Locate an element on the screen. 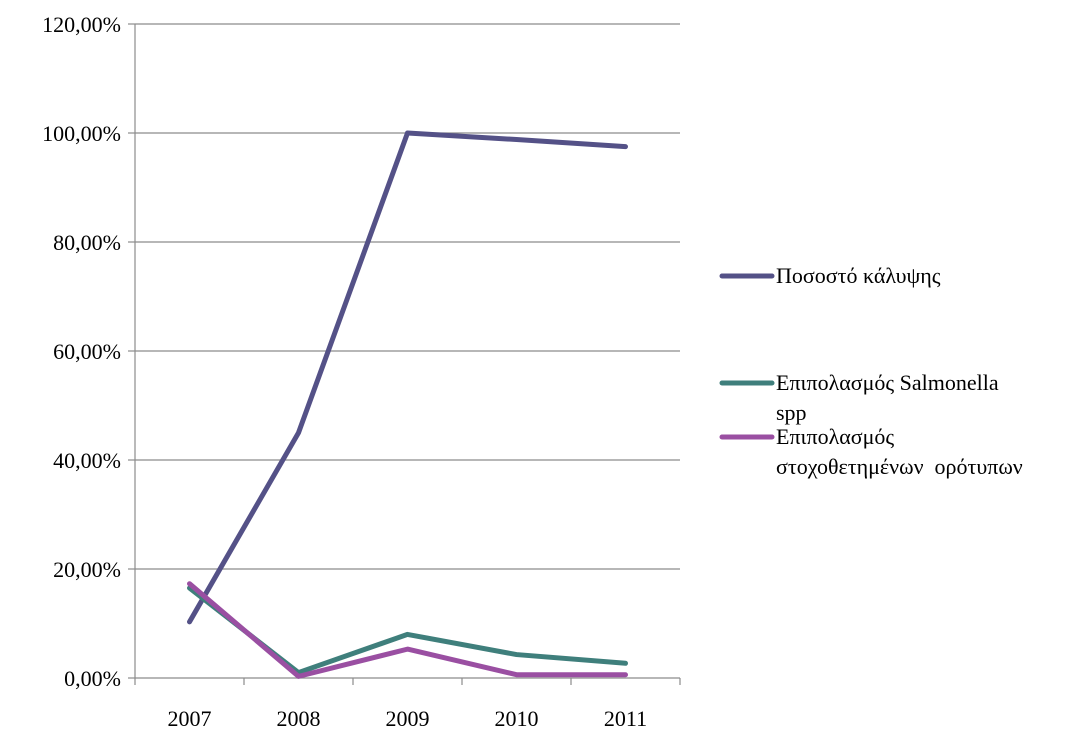 This screenshot has width=1083, height=734. legend-label: στοχοθετημένων ορότυπων is located at coordinates (899, 466).